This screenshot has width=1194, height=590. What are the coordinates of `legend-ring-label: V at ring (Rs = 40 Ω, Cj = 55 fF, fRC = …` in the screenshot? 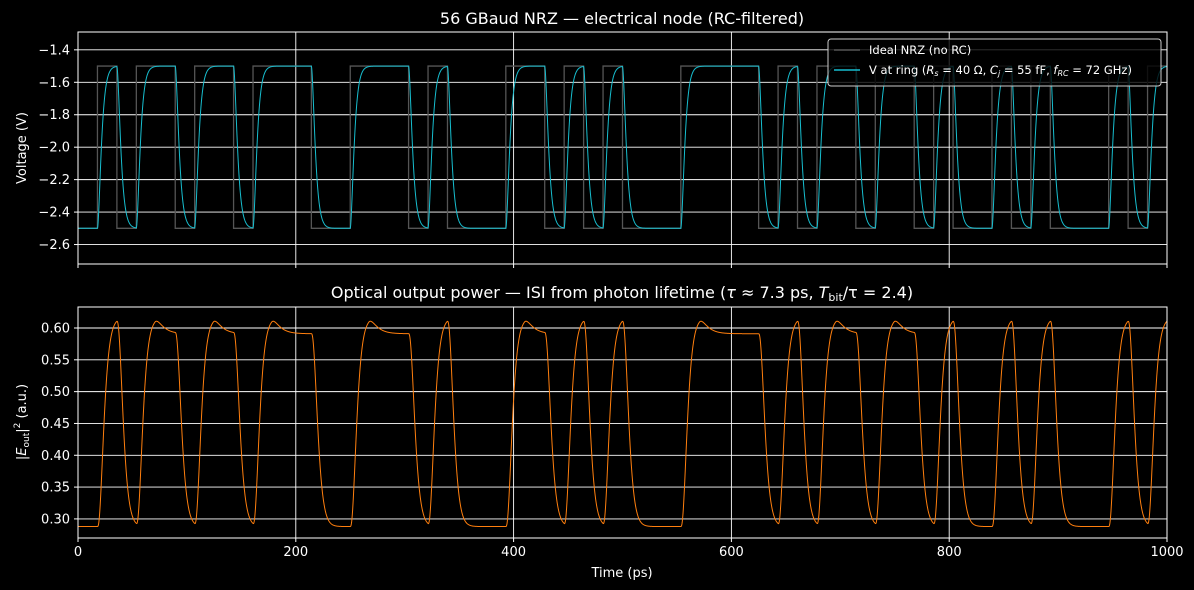 It's located at (1000, 70).